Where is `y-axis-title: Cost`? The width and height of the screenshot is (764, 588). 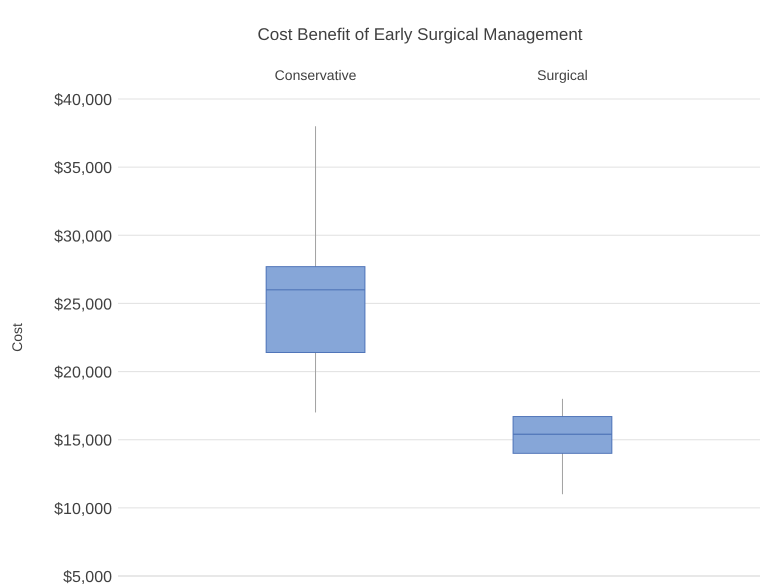
y-axis-title: Cost is located at coordinates (17, 337).